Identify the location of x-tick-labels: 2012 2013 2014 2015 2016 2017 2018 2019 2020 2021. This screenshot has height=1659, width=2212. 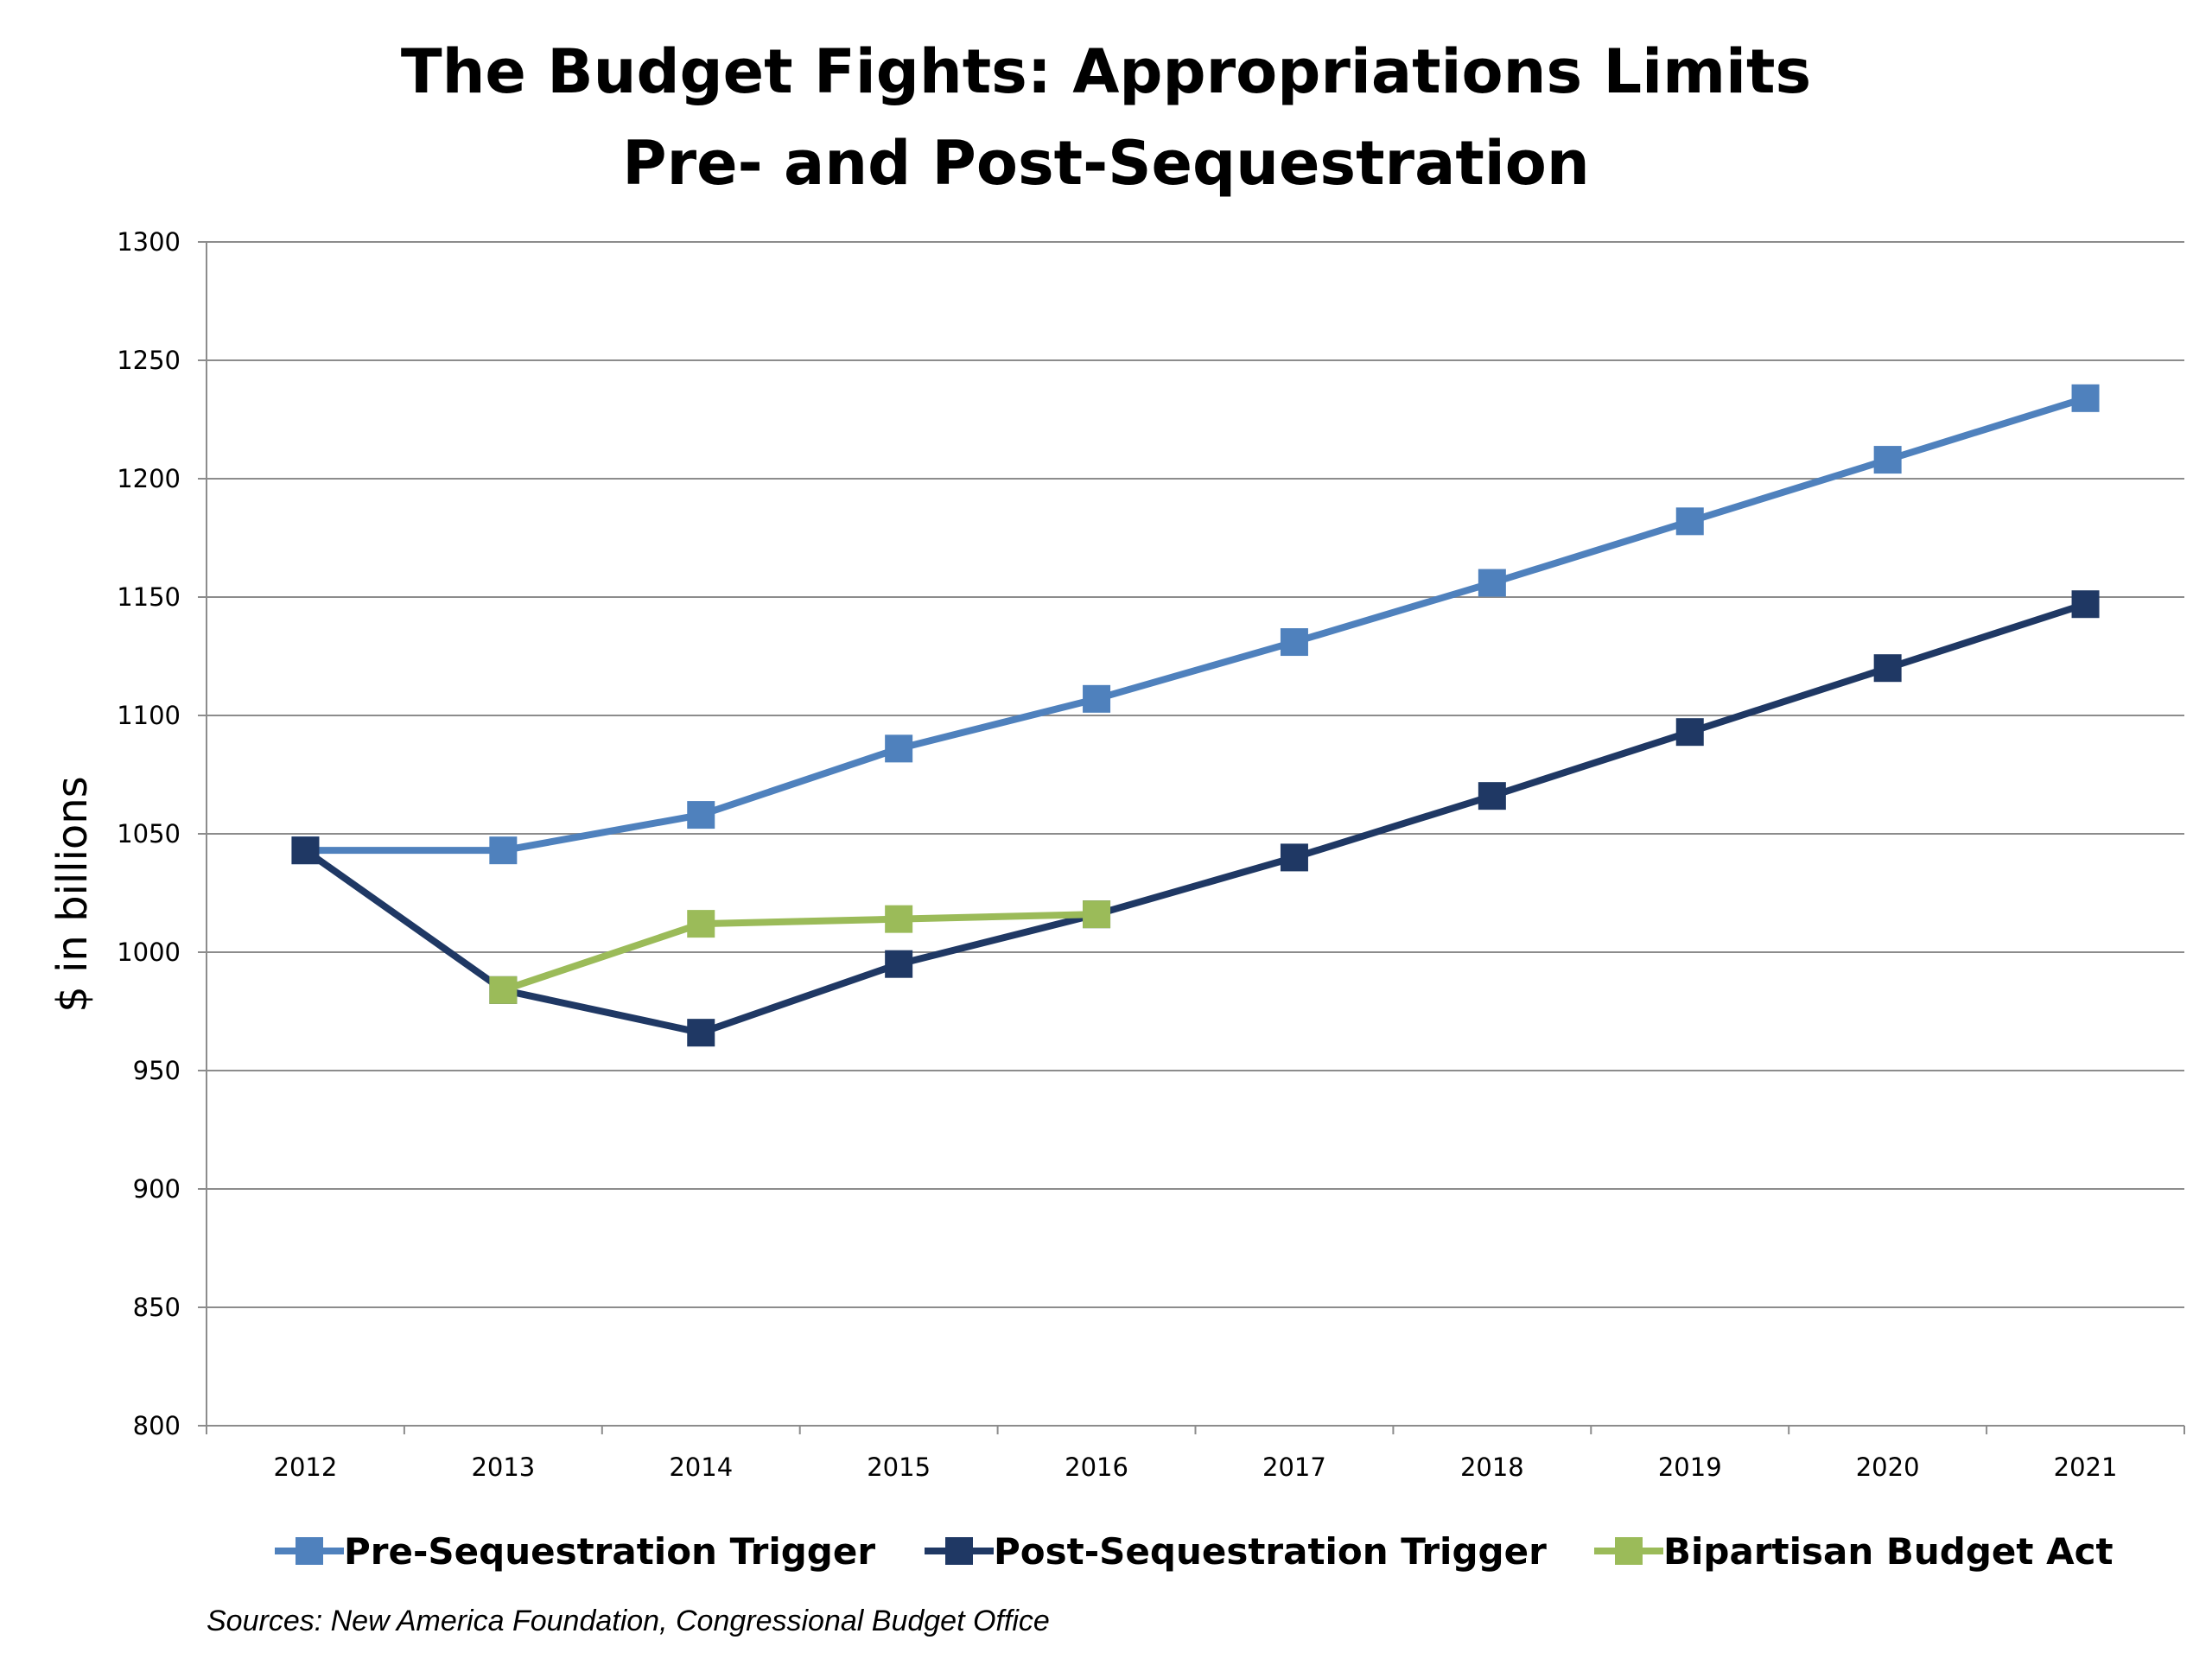
(1196, 1467).